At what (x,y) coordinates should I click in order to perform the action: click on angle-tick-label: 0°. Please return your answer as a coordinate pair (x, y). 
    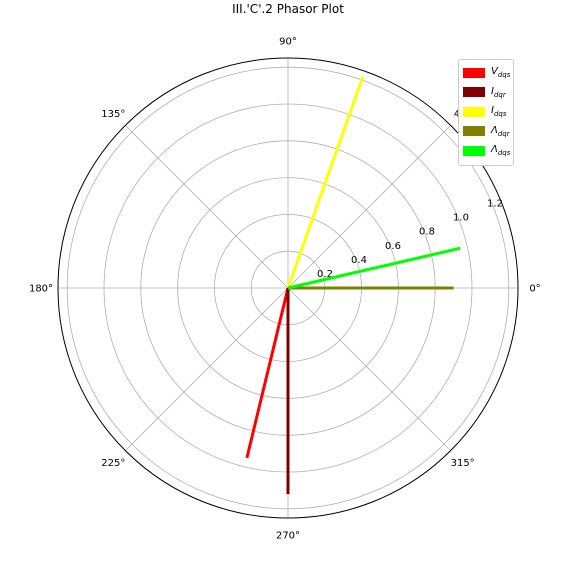
    Looking at the image, I should click on (534, 289).